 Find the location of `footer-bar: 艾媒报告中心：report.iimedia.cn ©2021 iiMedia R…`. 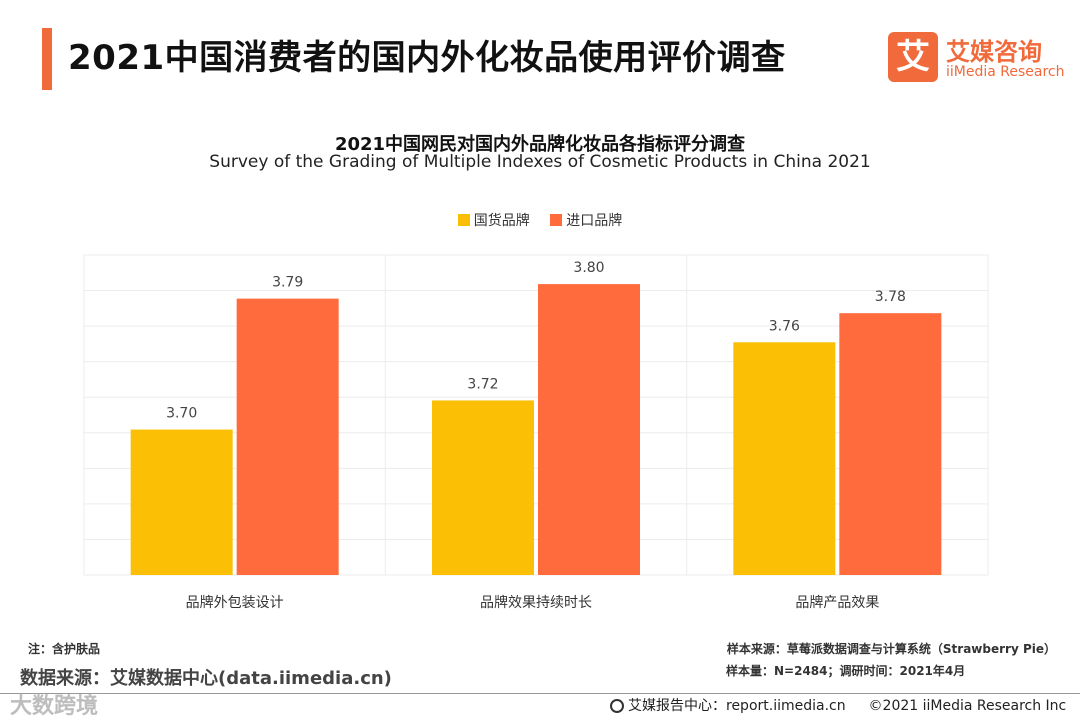

footer-bar: 艾媒报告中心：report.iimedia.cn ©2021 iiMedia R… is located at coordinates (838, 706).